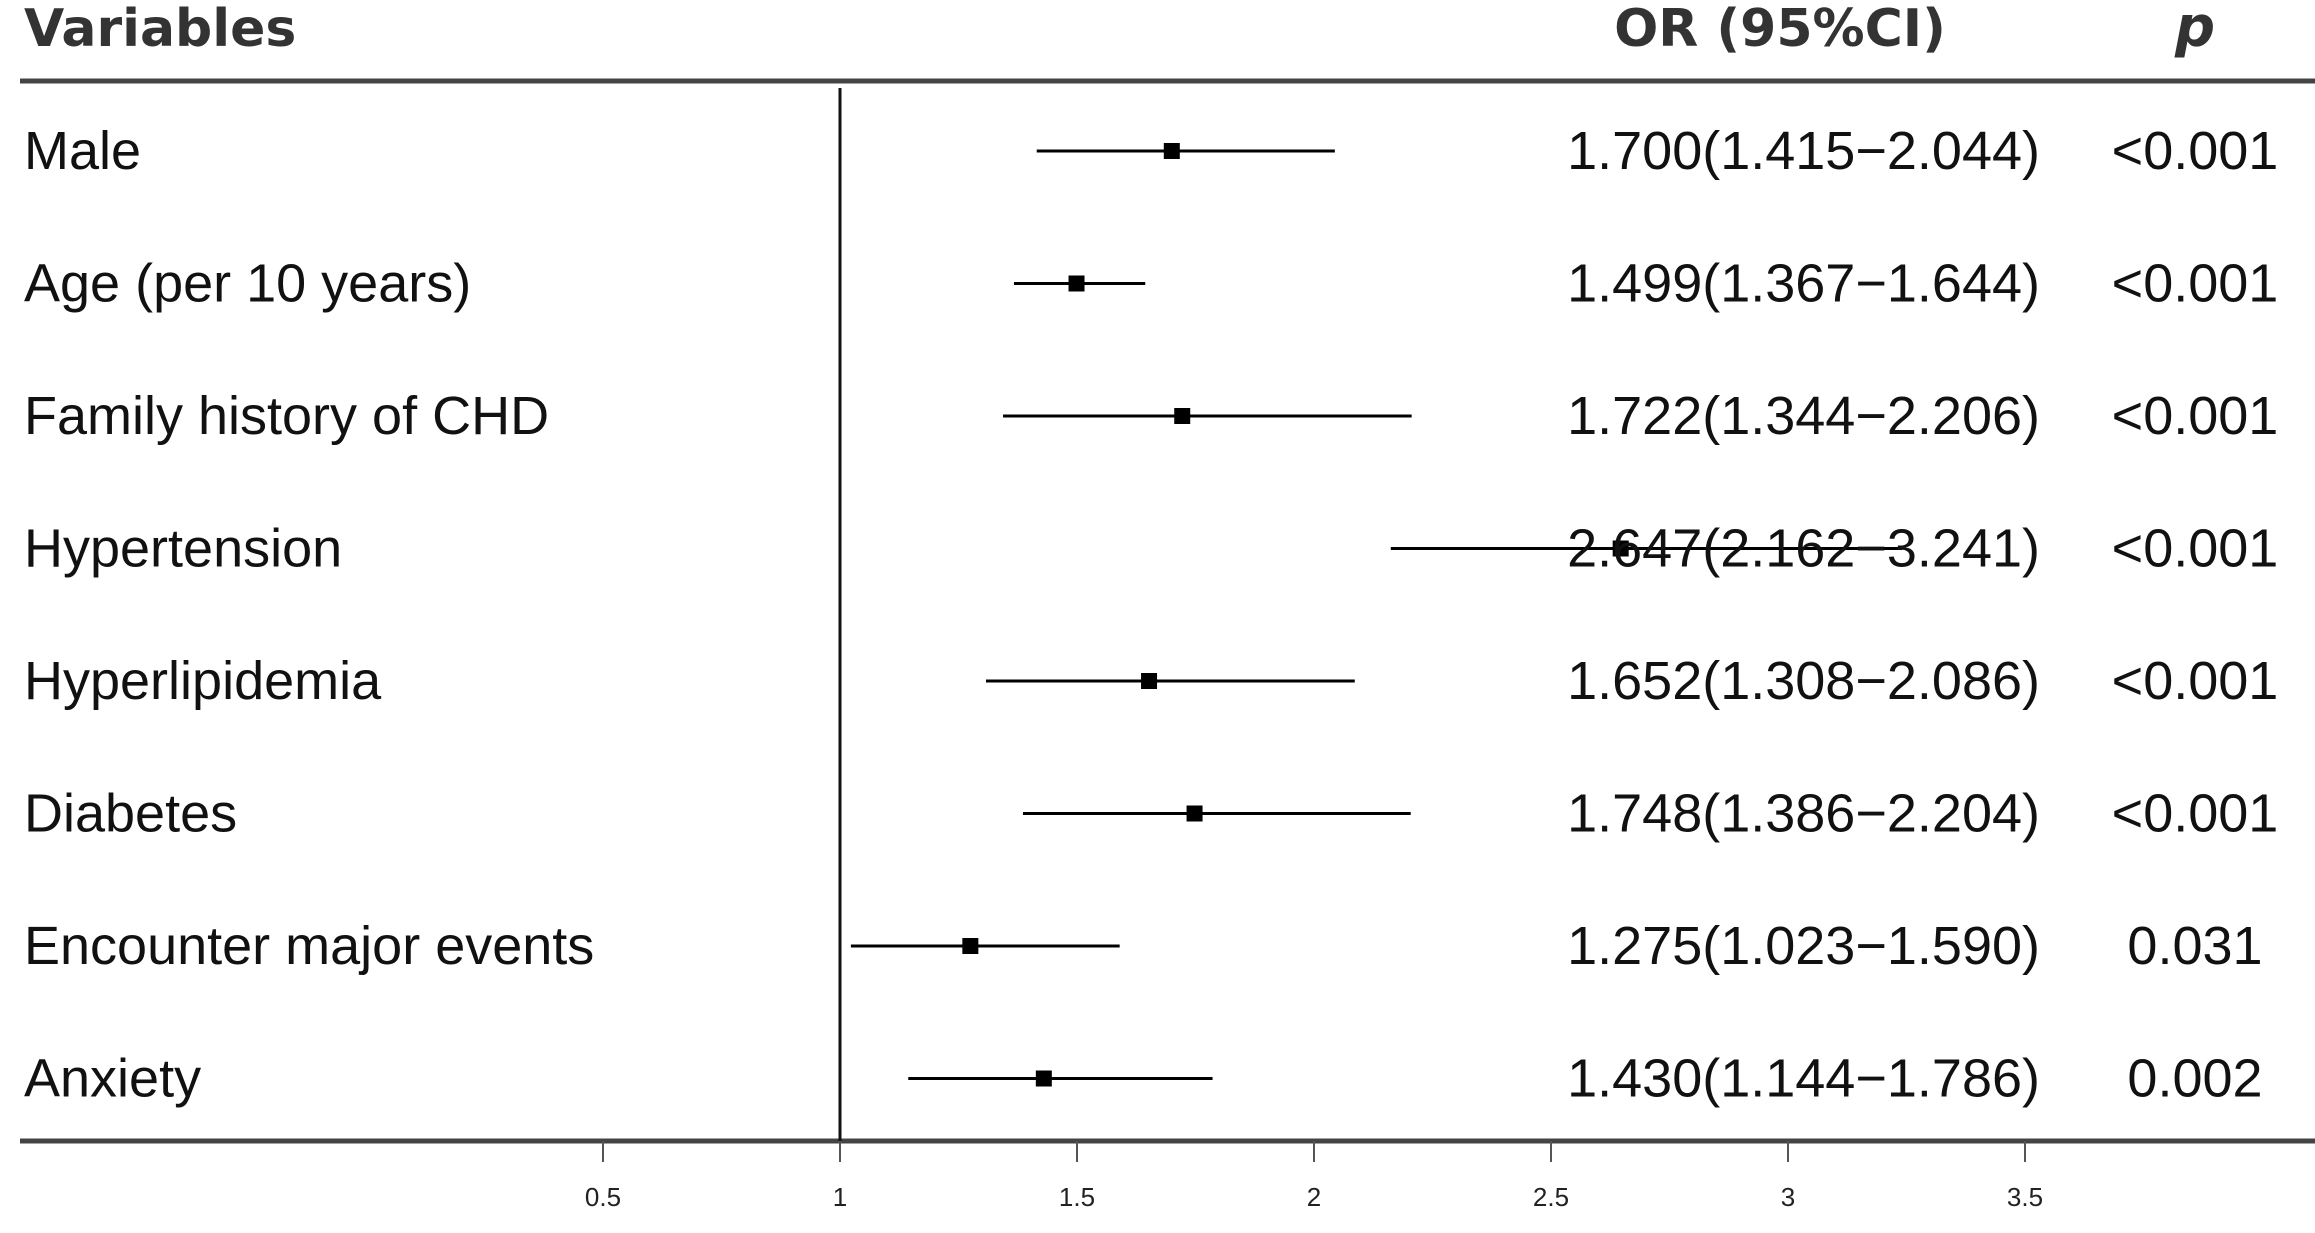 This screenshot has height=1233, width=2315. Describe the element at coordinates (1143, 1079) in the screenshot. I see `forest-row: Anxiety 1.430(1.144−1.786) 0.002` at that location.